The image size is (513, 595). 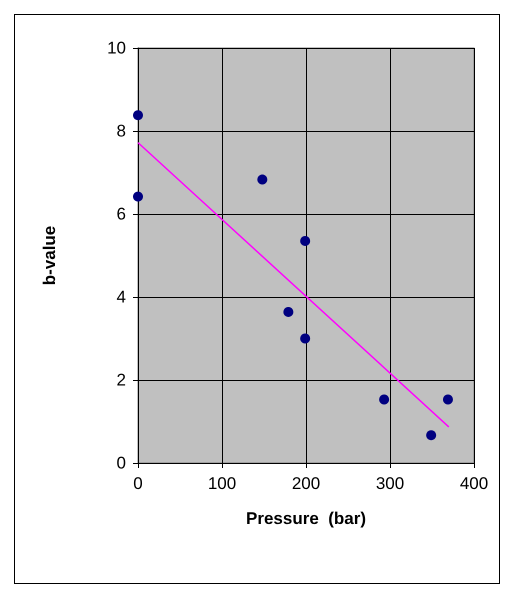 What do you see at coordinates (116, 48) in the screenshot?
I see `y-tick-label: 10` at bounding box center [116, 48].